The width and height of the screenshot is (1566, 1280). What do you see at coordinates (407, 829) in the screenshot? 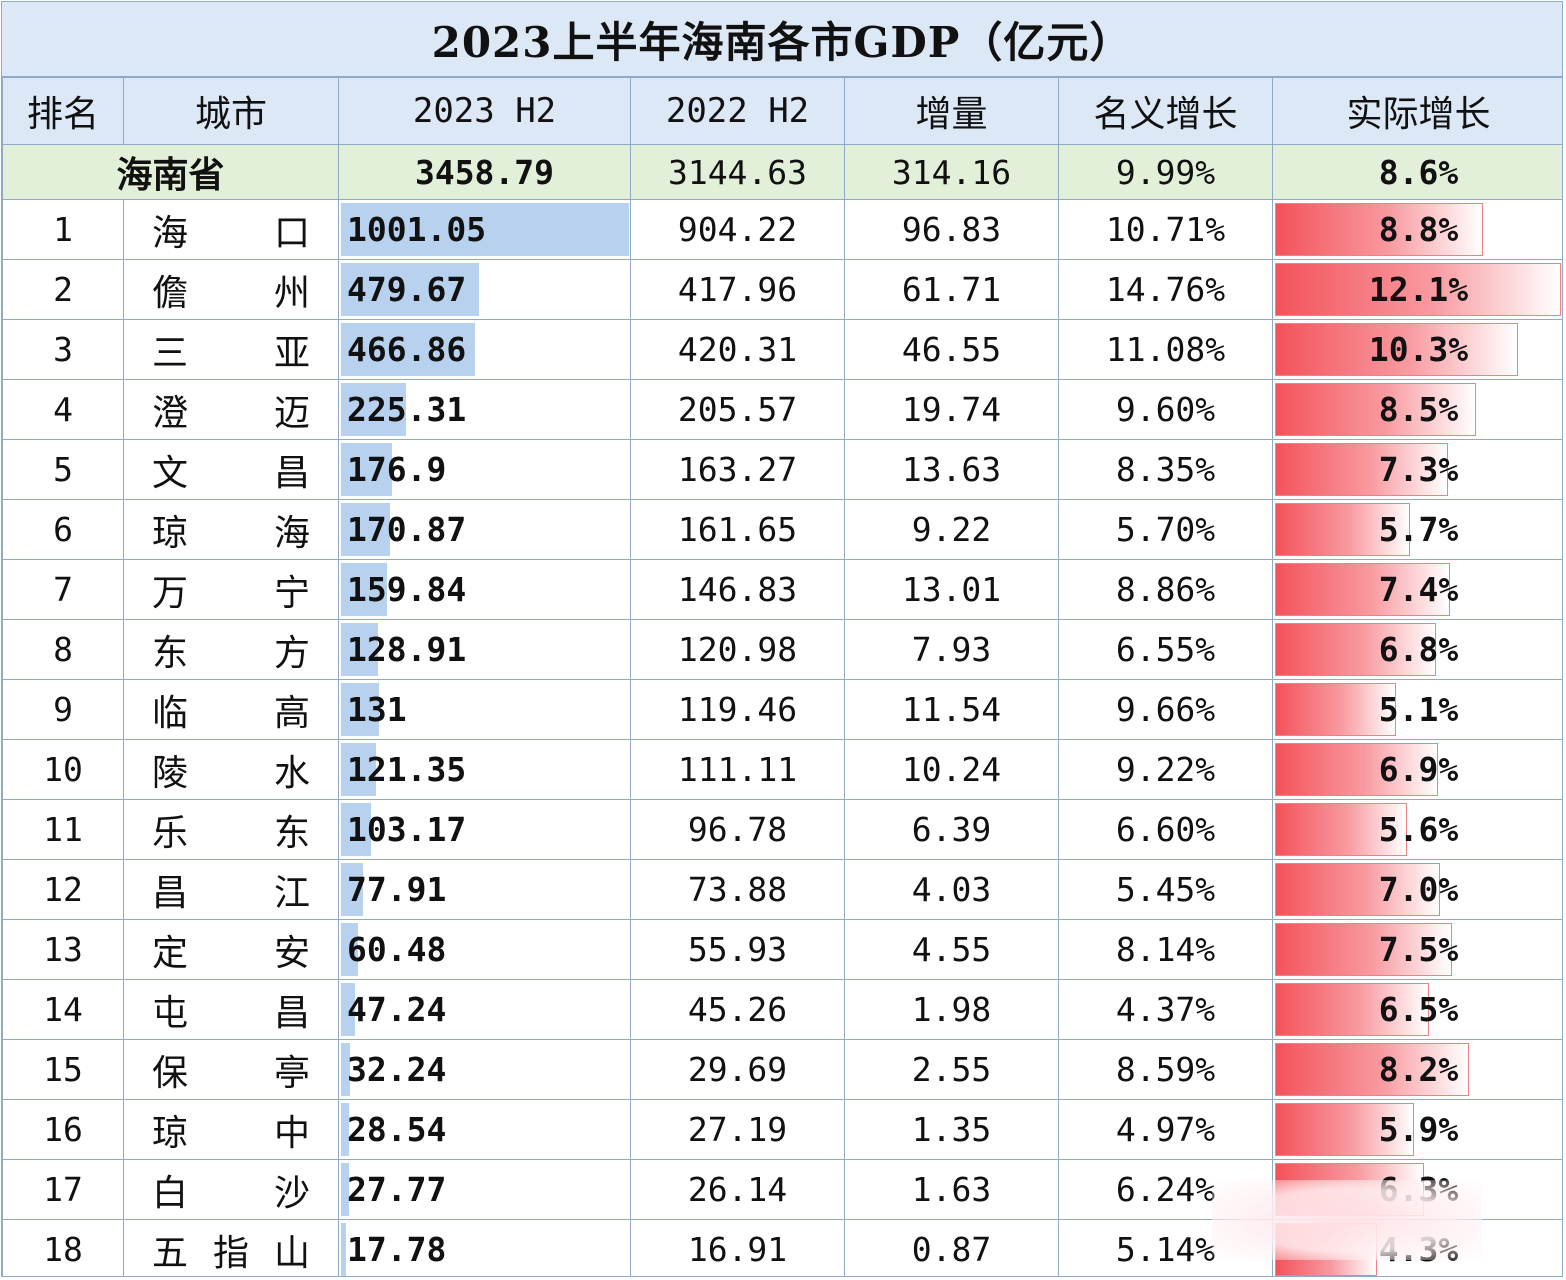
I see `gdp-2023-value: 103.17` at bounding box center [407, 829].